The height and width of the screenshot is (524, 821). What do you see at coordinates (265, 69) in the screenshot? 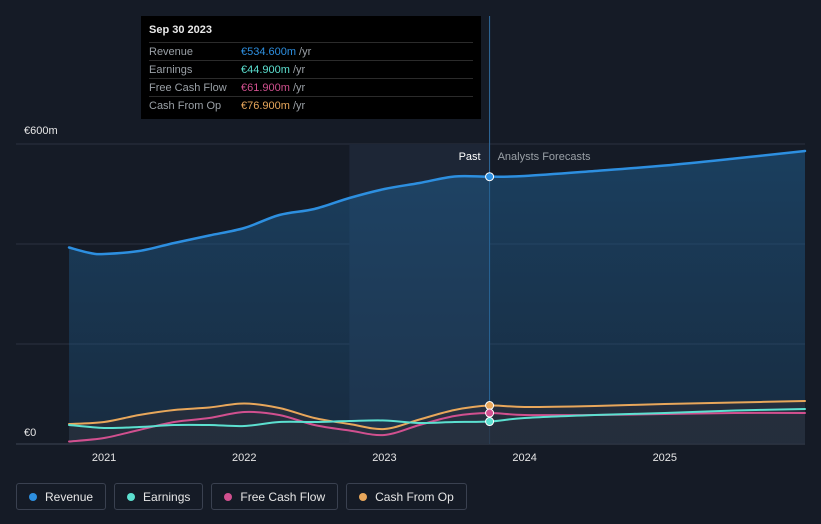
I see `tooltip-value: €44.900m` at bounding box center [265, 69].